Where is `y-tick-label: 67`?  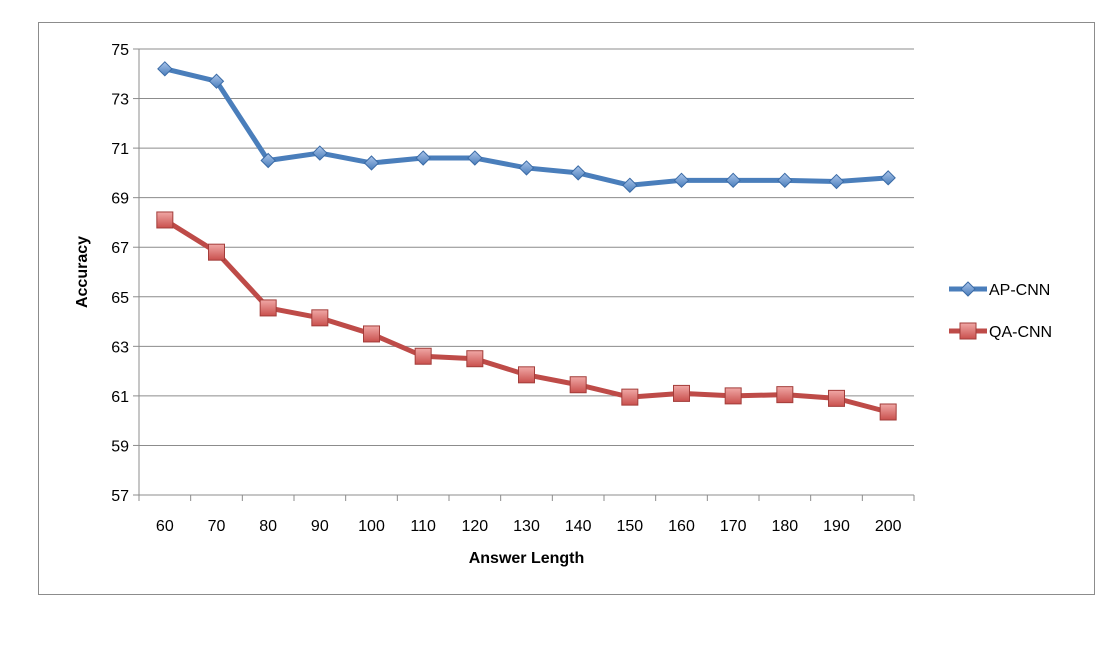
y-tick-label: 67 is located at coordinates (120, 248).